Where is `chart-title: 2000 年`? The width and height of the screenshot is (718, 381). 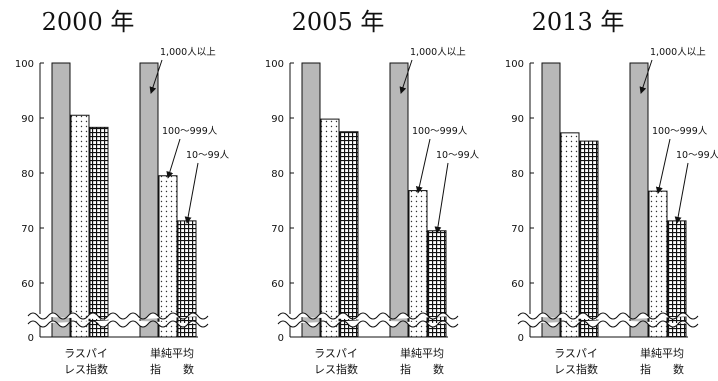
chart-title: 2000 年 is located at coordinates (88, 22).